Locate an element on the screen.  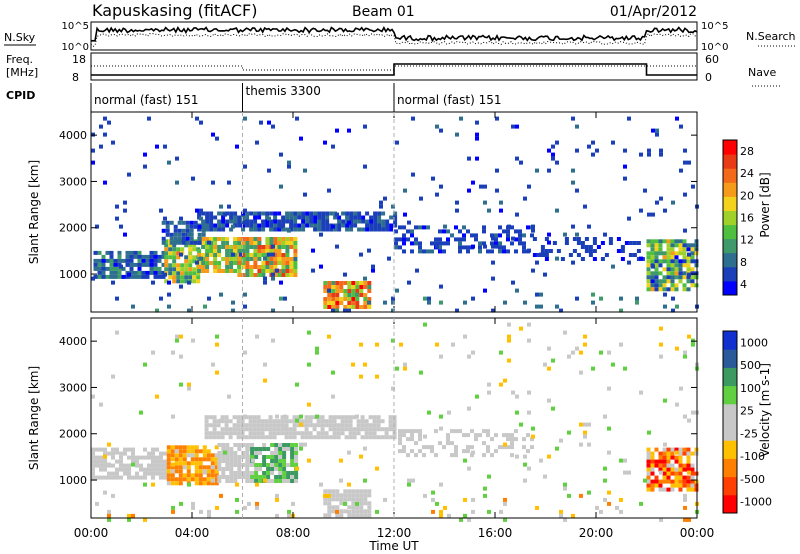
colorbar-tick-label: 500 is located at coordinates (750, 365).